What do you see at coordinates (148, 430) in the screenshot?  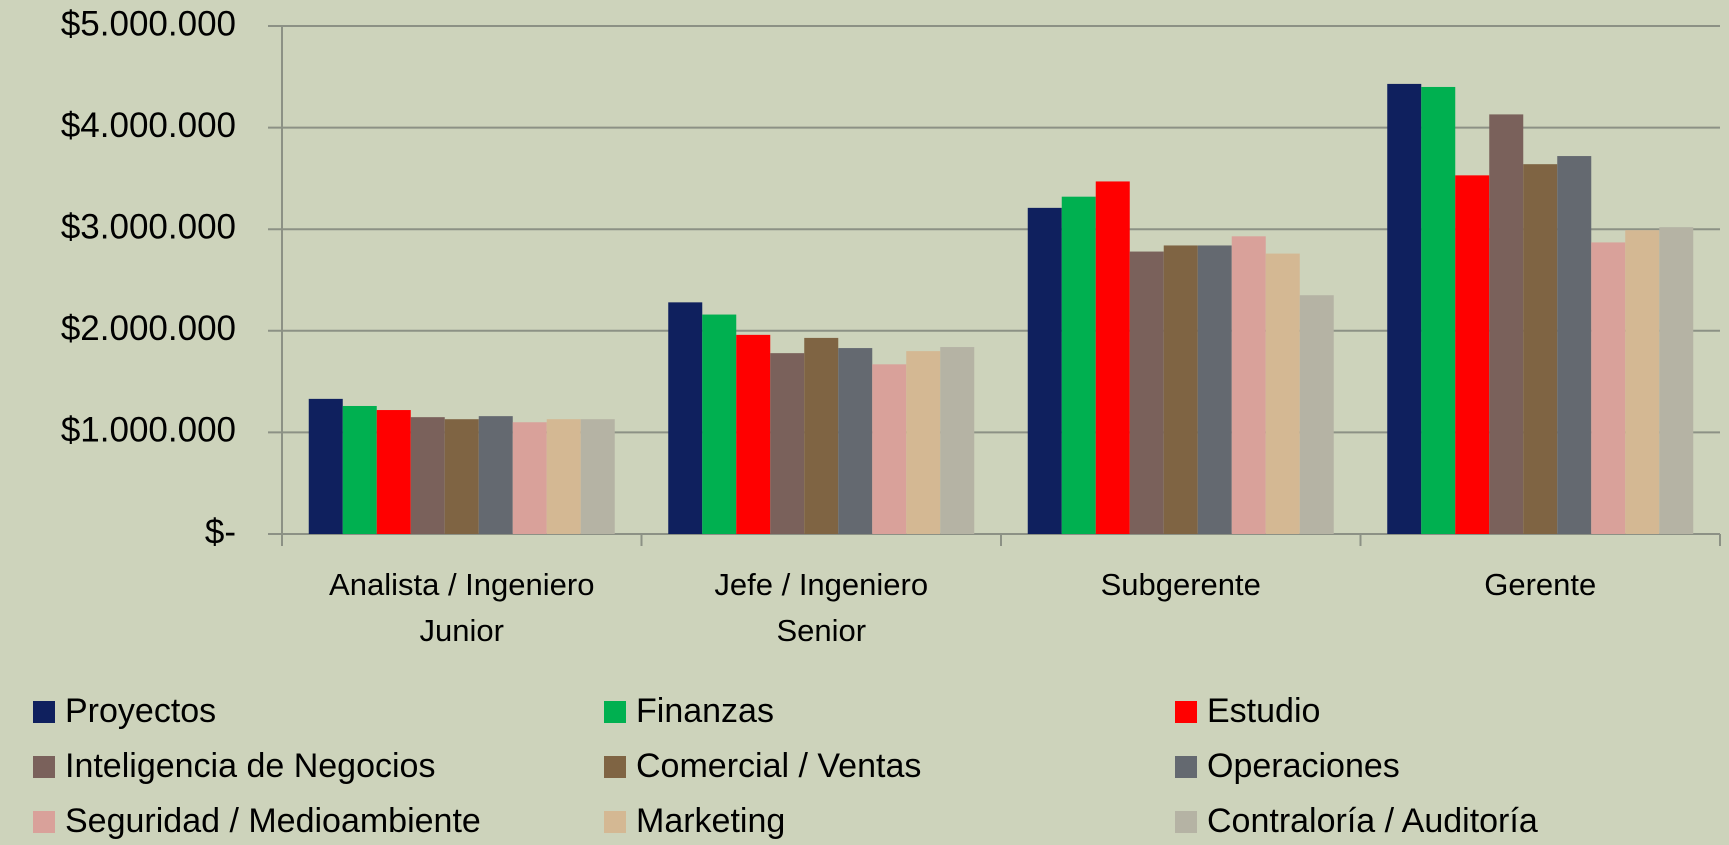 I see `y-tick-label: $1.000.000` at bounding box center [148, 430].